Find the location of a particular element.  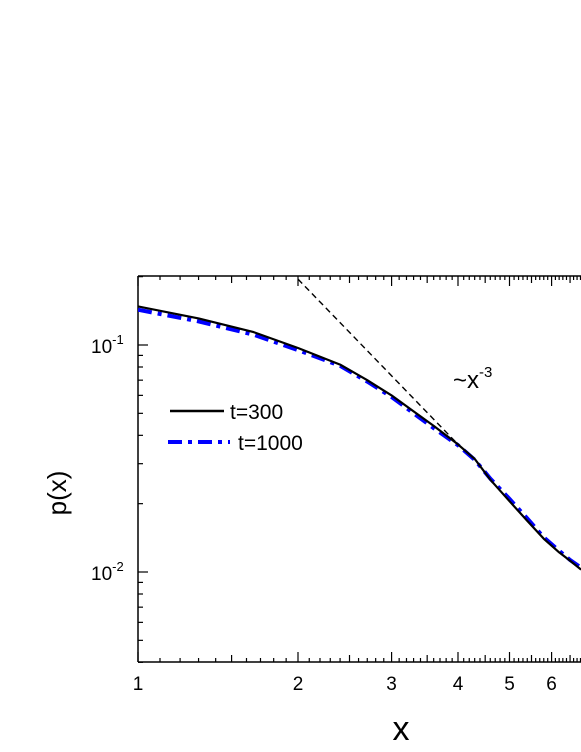

reference-power-law-line is located at coordinates (378, 361).